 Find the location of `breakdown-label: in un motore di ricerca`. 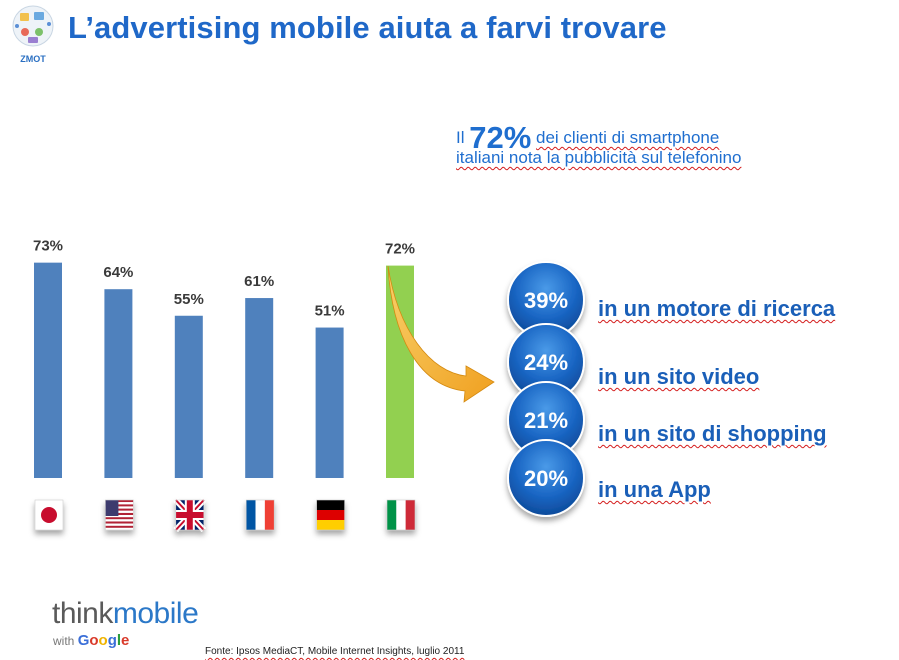

breakdown-label: in un motore di ricerca is located at coordinates (717, 308).